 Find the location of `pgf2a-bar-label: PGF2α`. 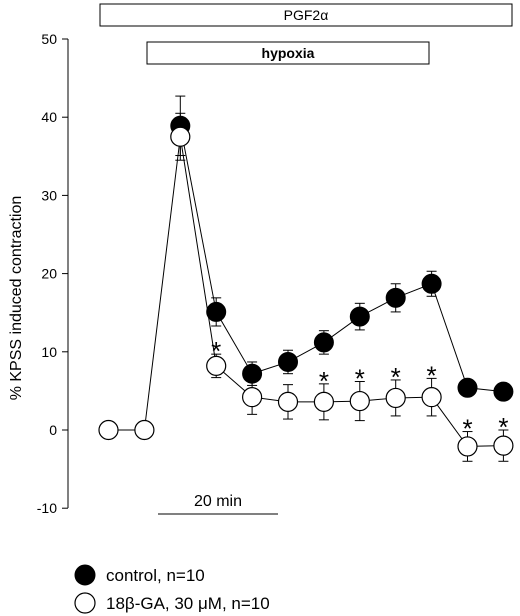

pgf2a-bar-label: PGF2α is located at coordinates (306, 15).